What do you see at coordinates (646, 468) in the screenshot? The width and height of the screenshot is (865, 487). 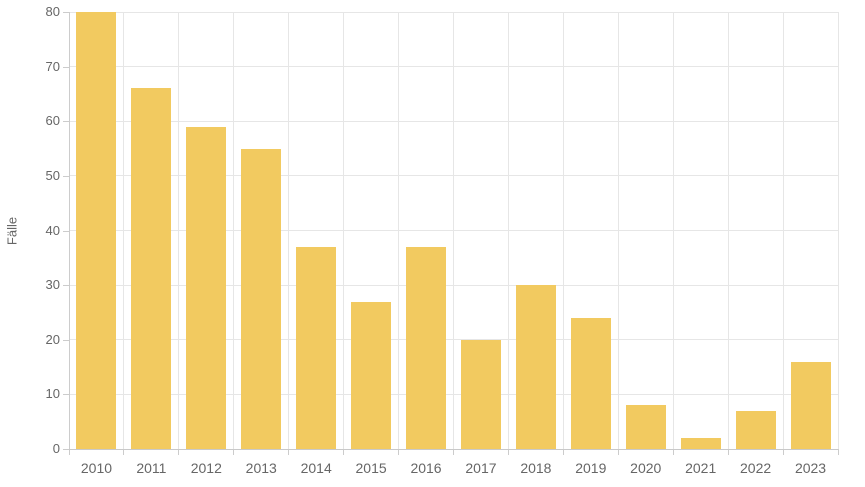 I see `x-tick-label-2020: 2020` at bounding box center [646, 468].